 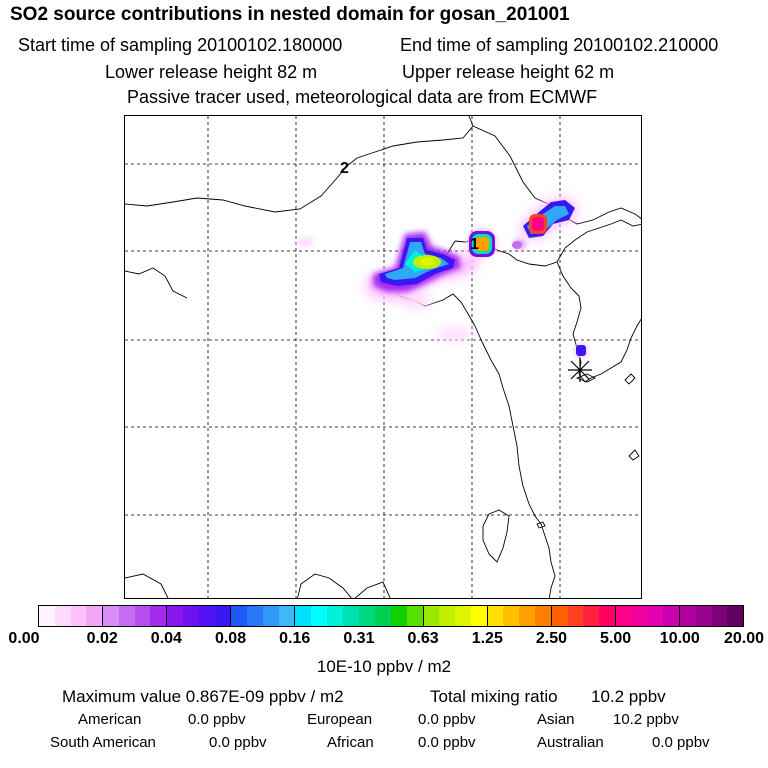 I want to click on lower-release-height-label: Lower release height 82 m, so click(x=211, y=72).